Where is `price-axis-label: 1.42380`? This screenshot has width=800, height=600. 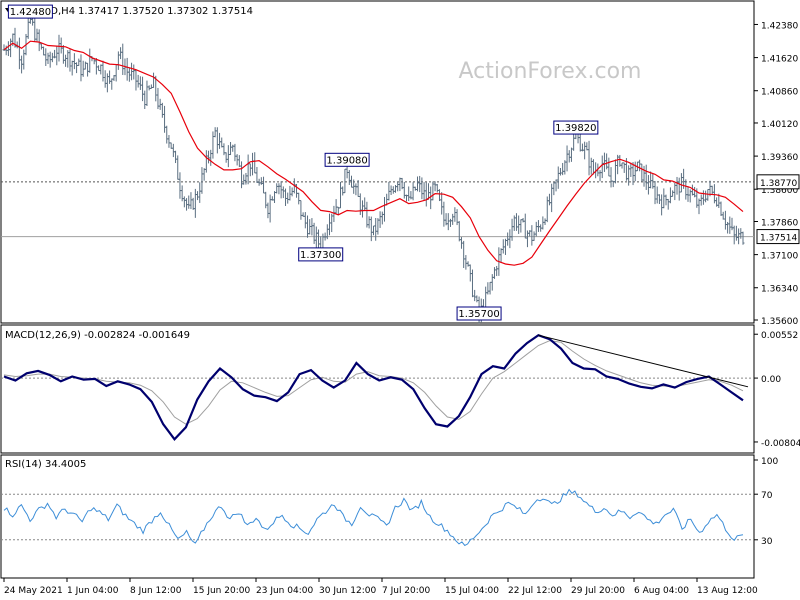 price-axis-label: 1.42380 is located at coordinates (779, 26).